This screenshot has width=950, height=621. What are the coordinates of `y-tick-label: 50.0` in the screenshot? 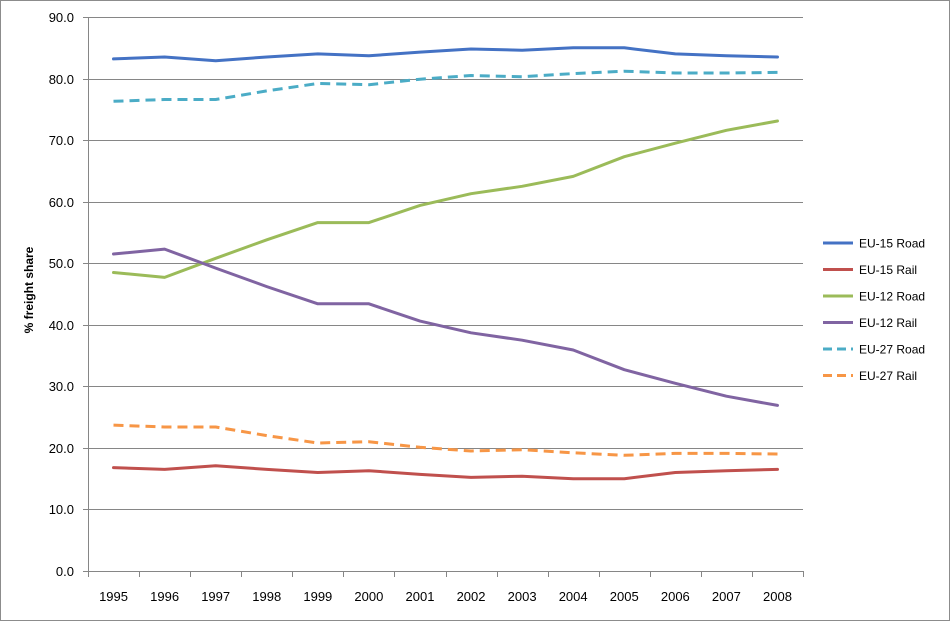 It's located at (61, 263).